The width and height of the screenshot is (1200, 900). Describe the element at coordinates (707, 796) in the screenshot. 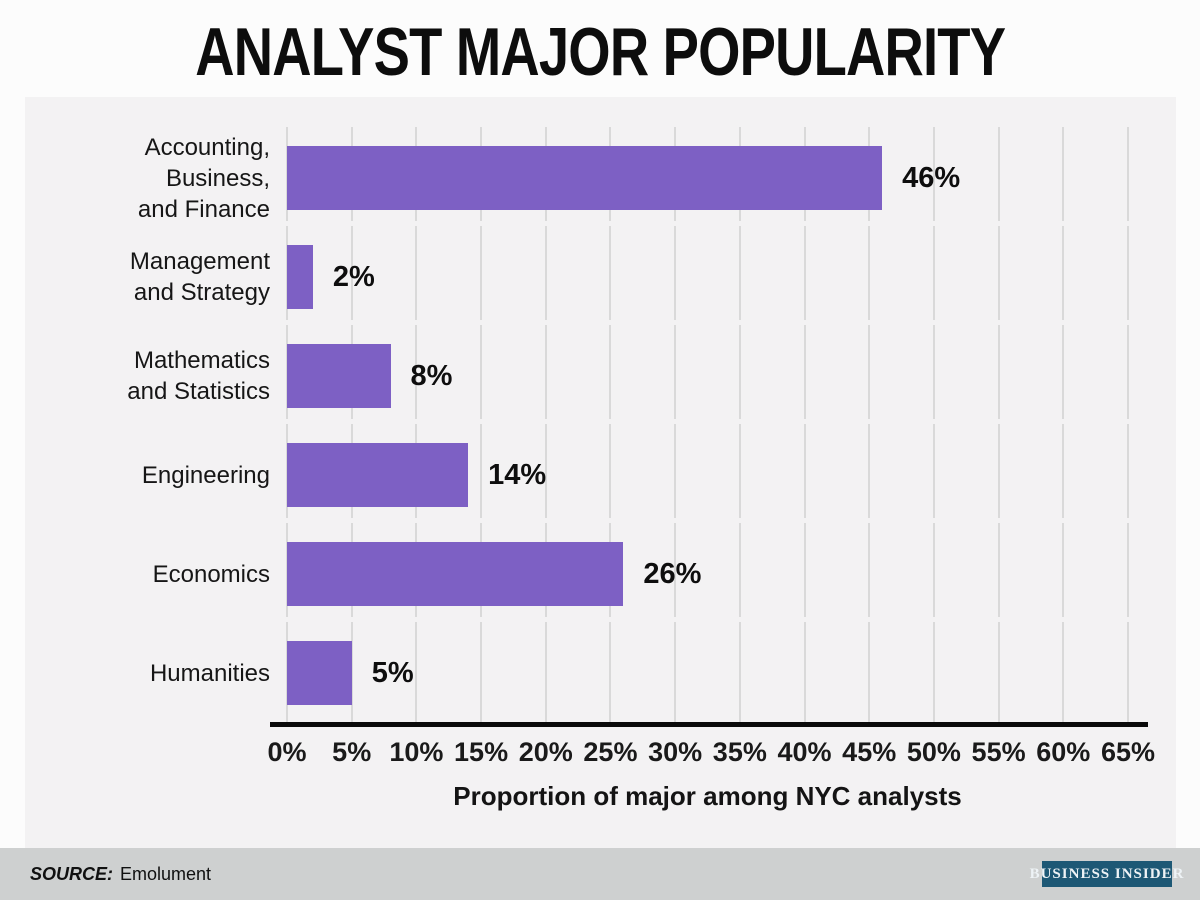

I see `x-axis-title: Proportion of major among NYC analysts` at that location.